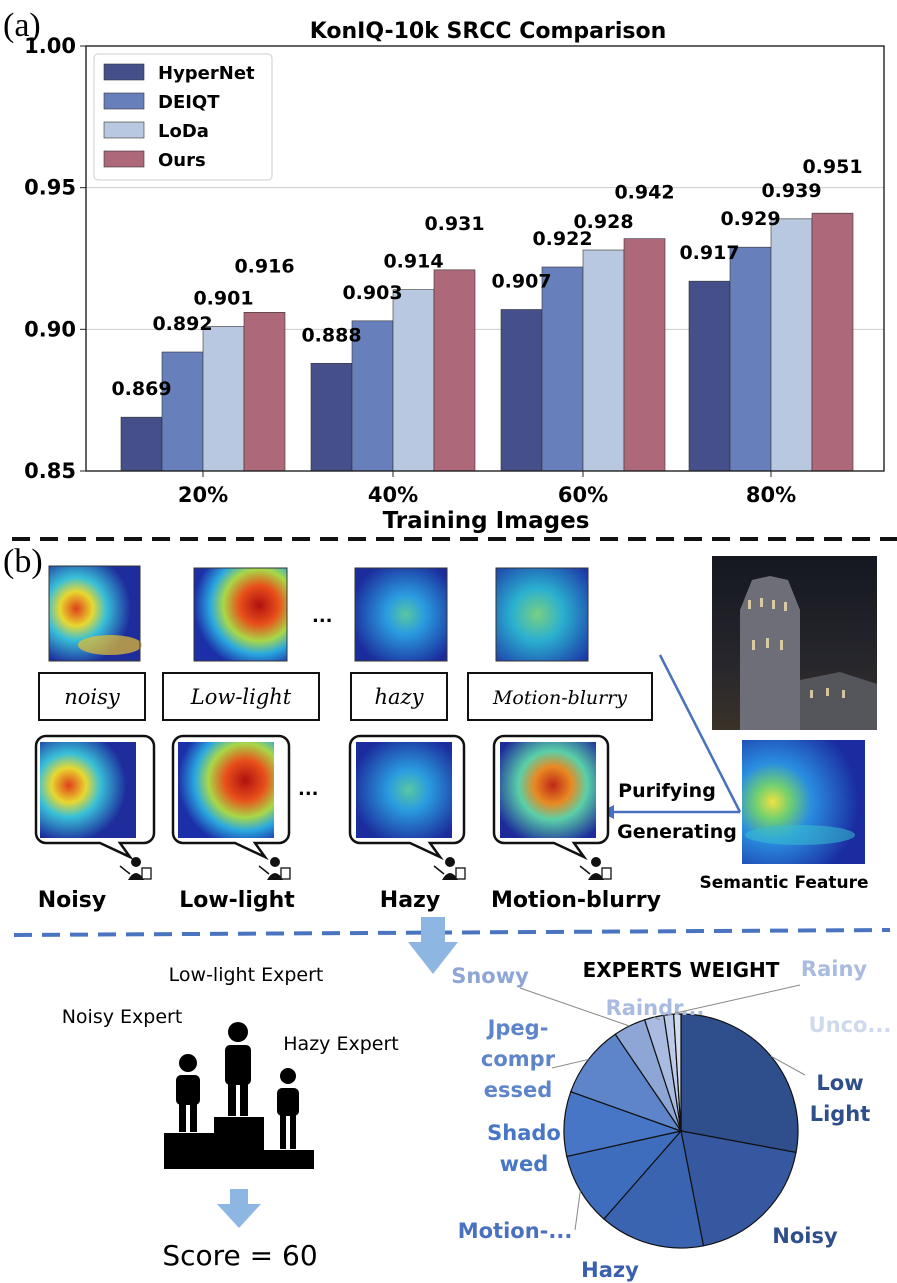  Describe the element at coordinates (840, 1098) in the screenshot. I see `pie-label: Low Light` at that location.